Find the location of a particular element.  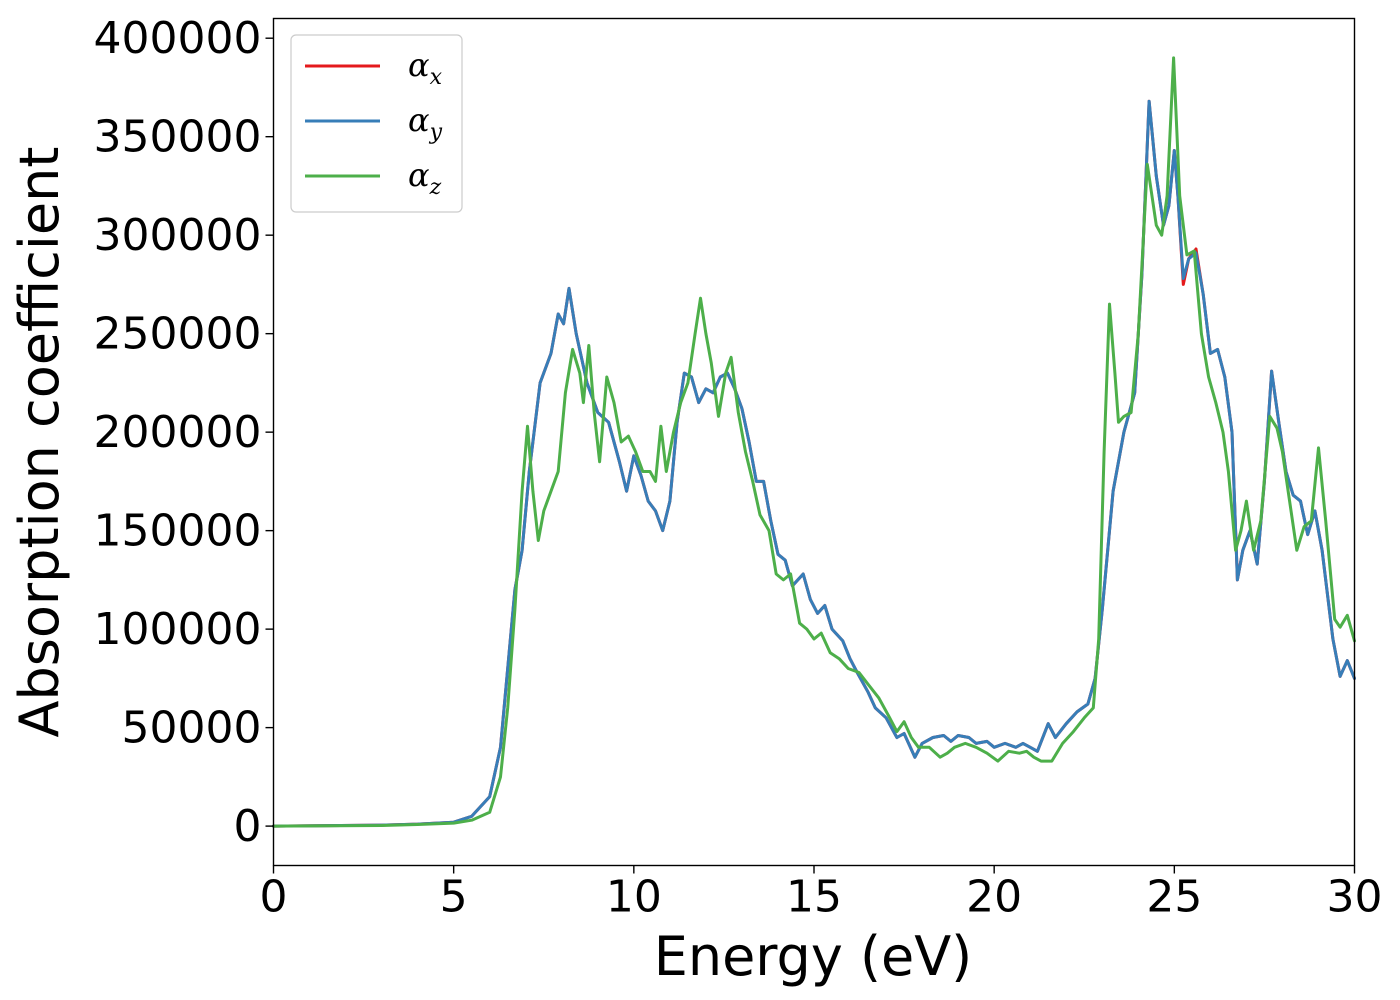

y-tick-label: 250000 is located at coordinates (178, 334).